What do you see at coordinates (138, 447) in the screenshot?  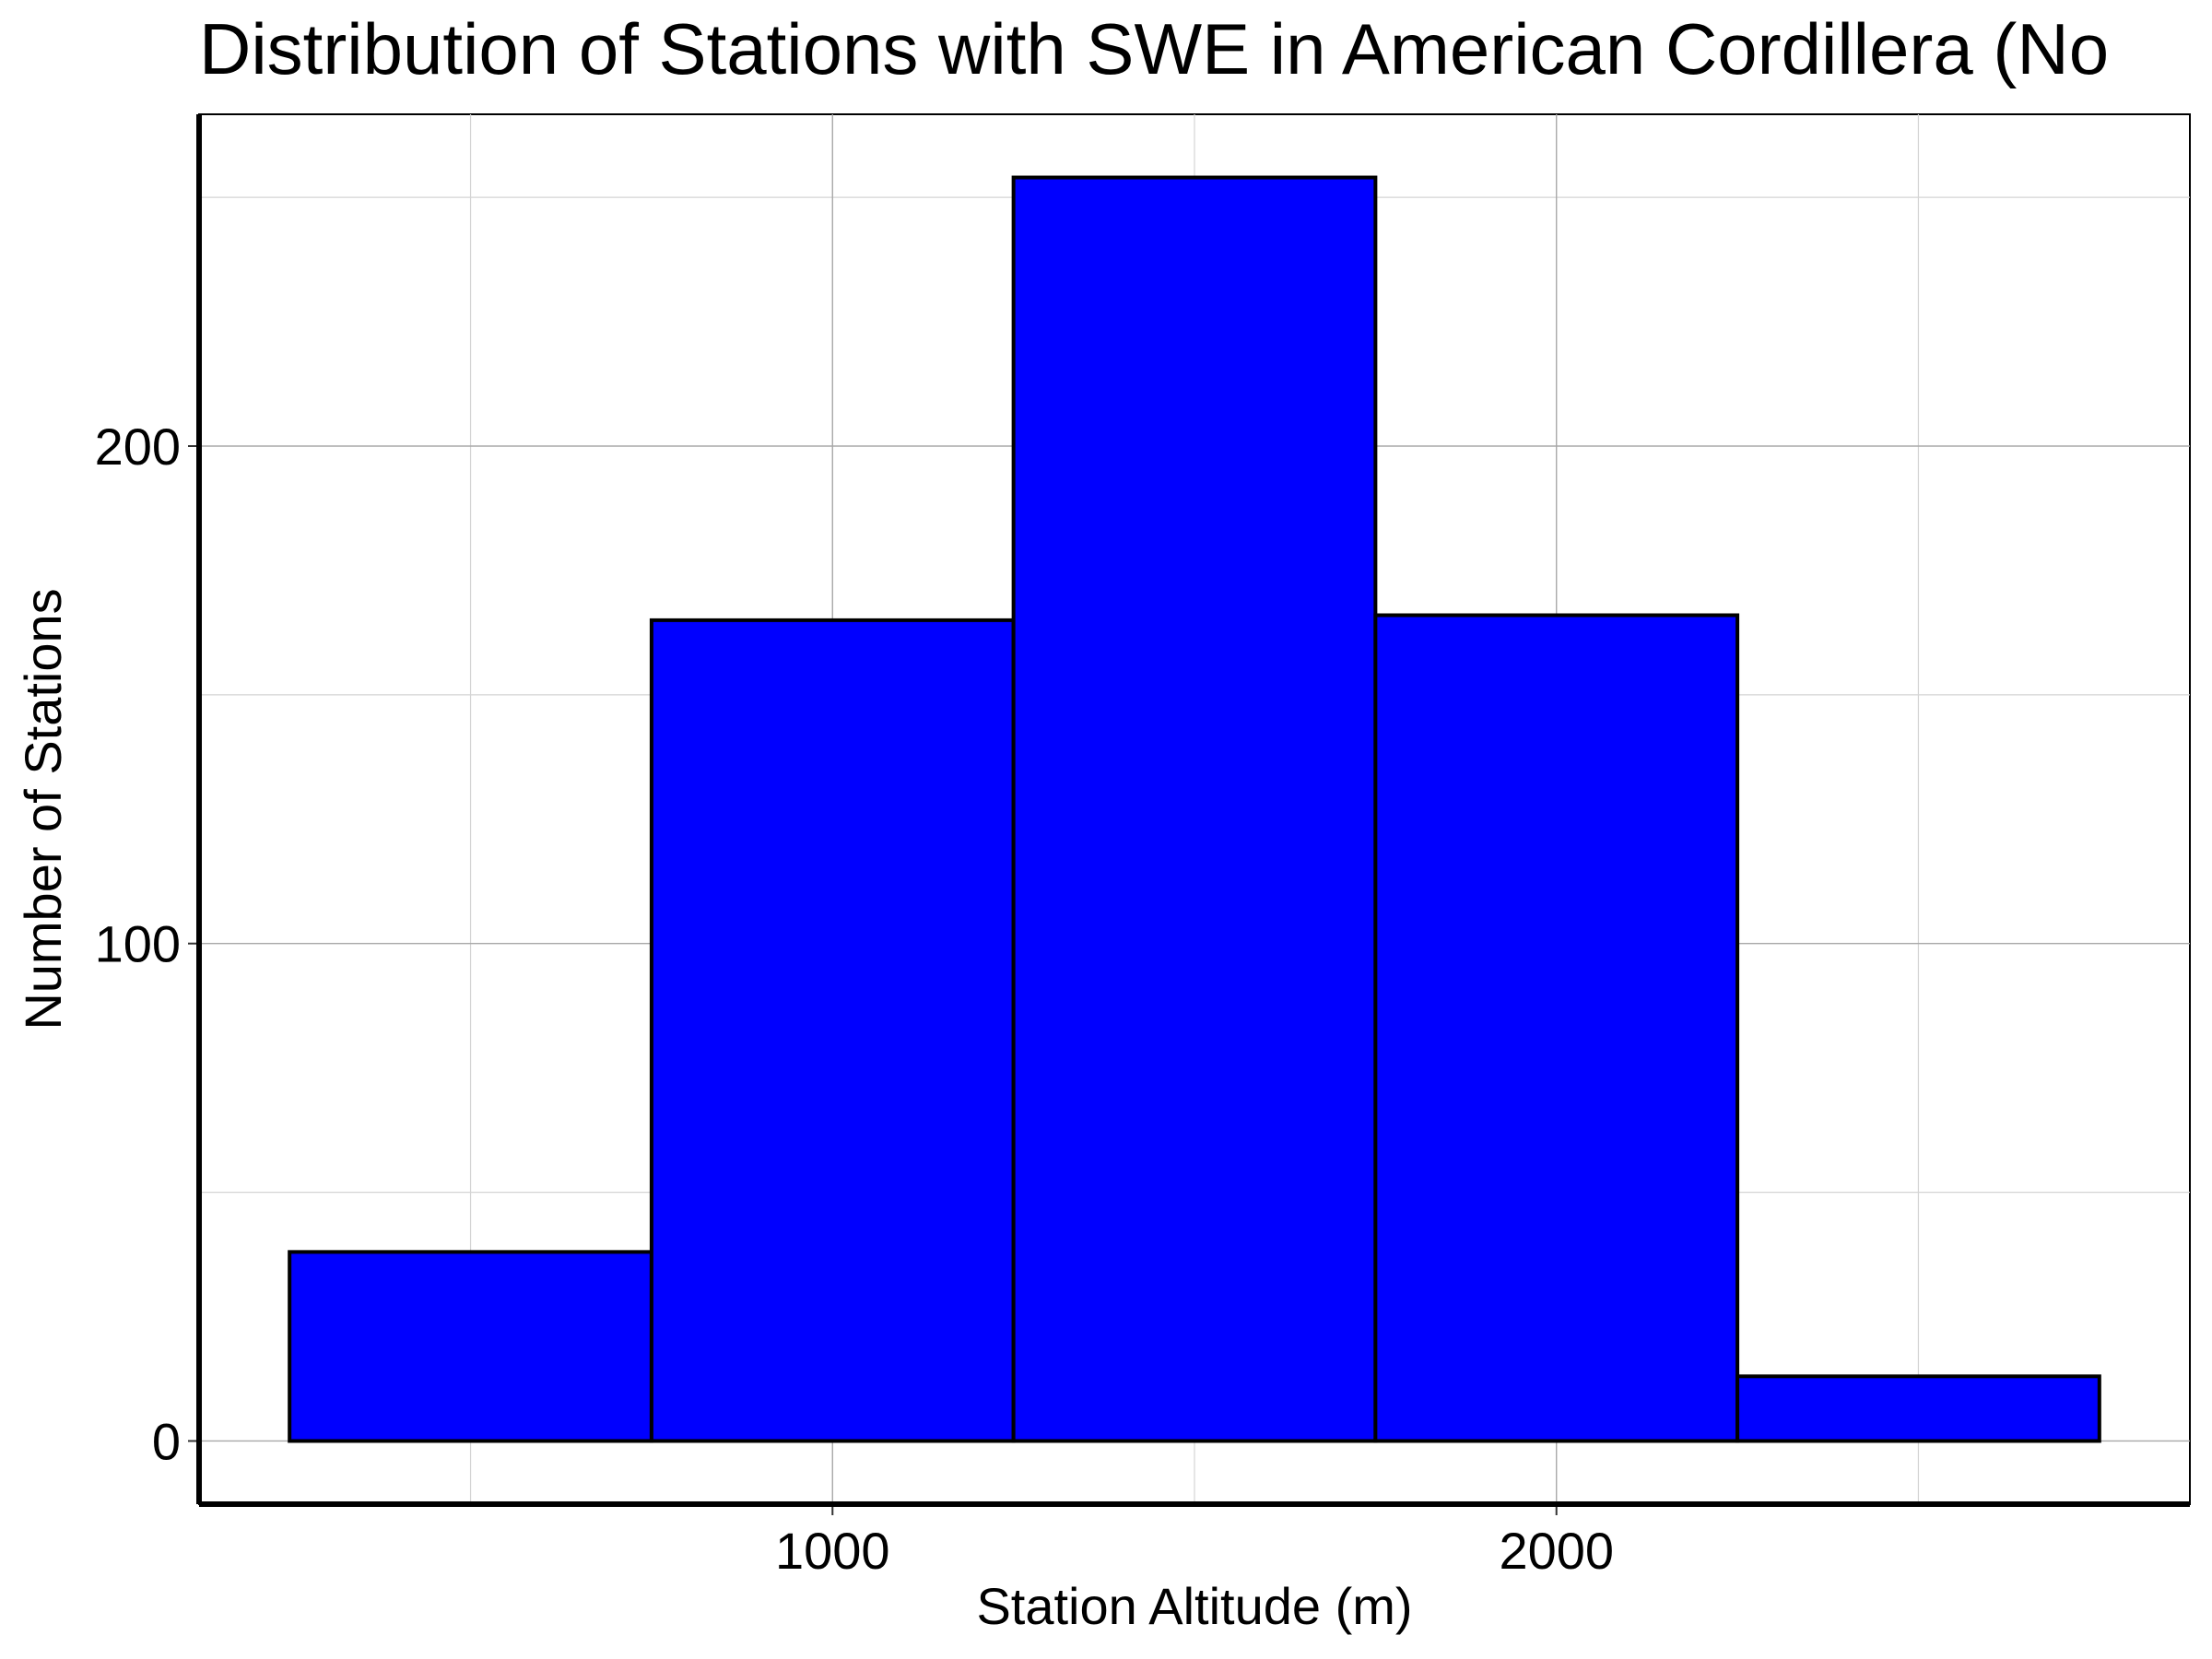 I see `y-tick-label: 200` at bounding box center [138, 447].